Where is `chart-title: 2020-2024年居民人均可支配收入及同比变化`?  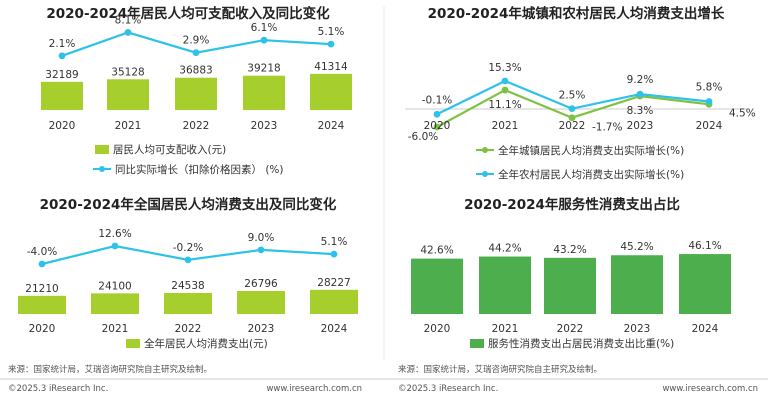
chart-title: 2020-2024年居民人均可支配收入及同比变化 is located at coordinates (188, 13).